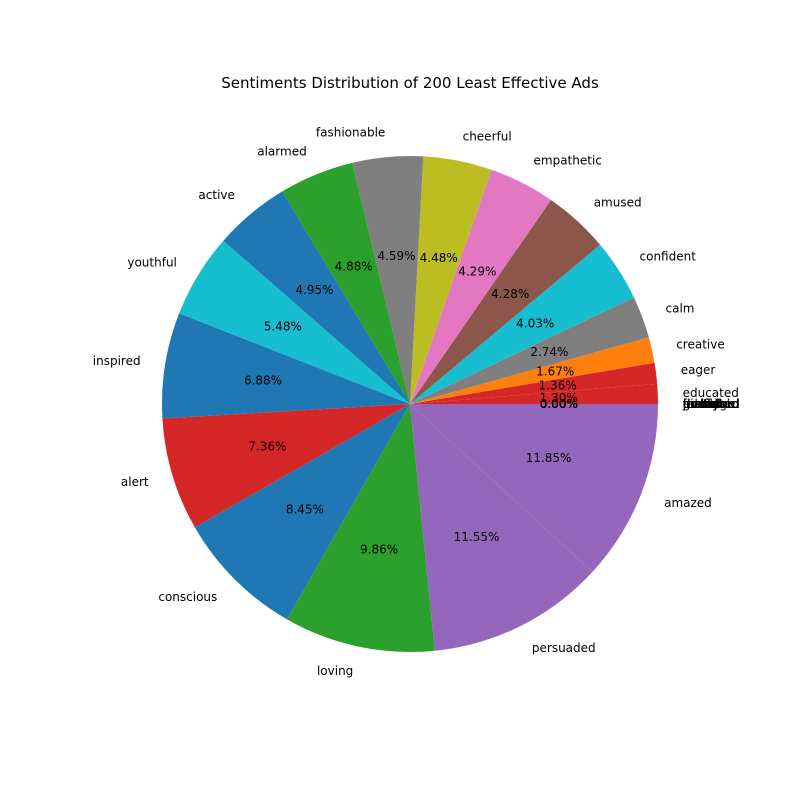  Describe the element at coordinates (335, 671) in the screenshot. I see `pie-category-label: loving` at that location.